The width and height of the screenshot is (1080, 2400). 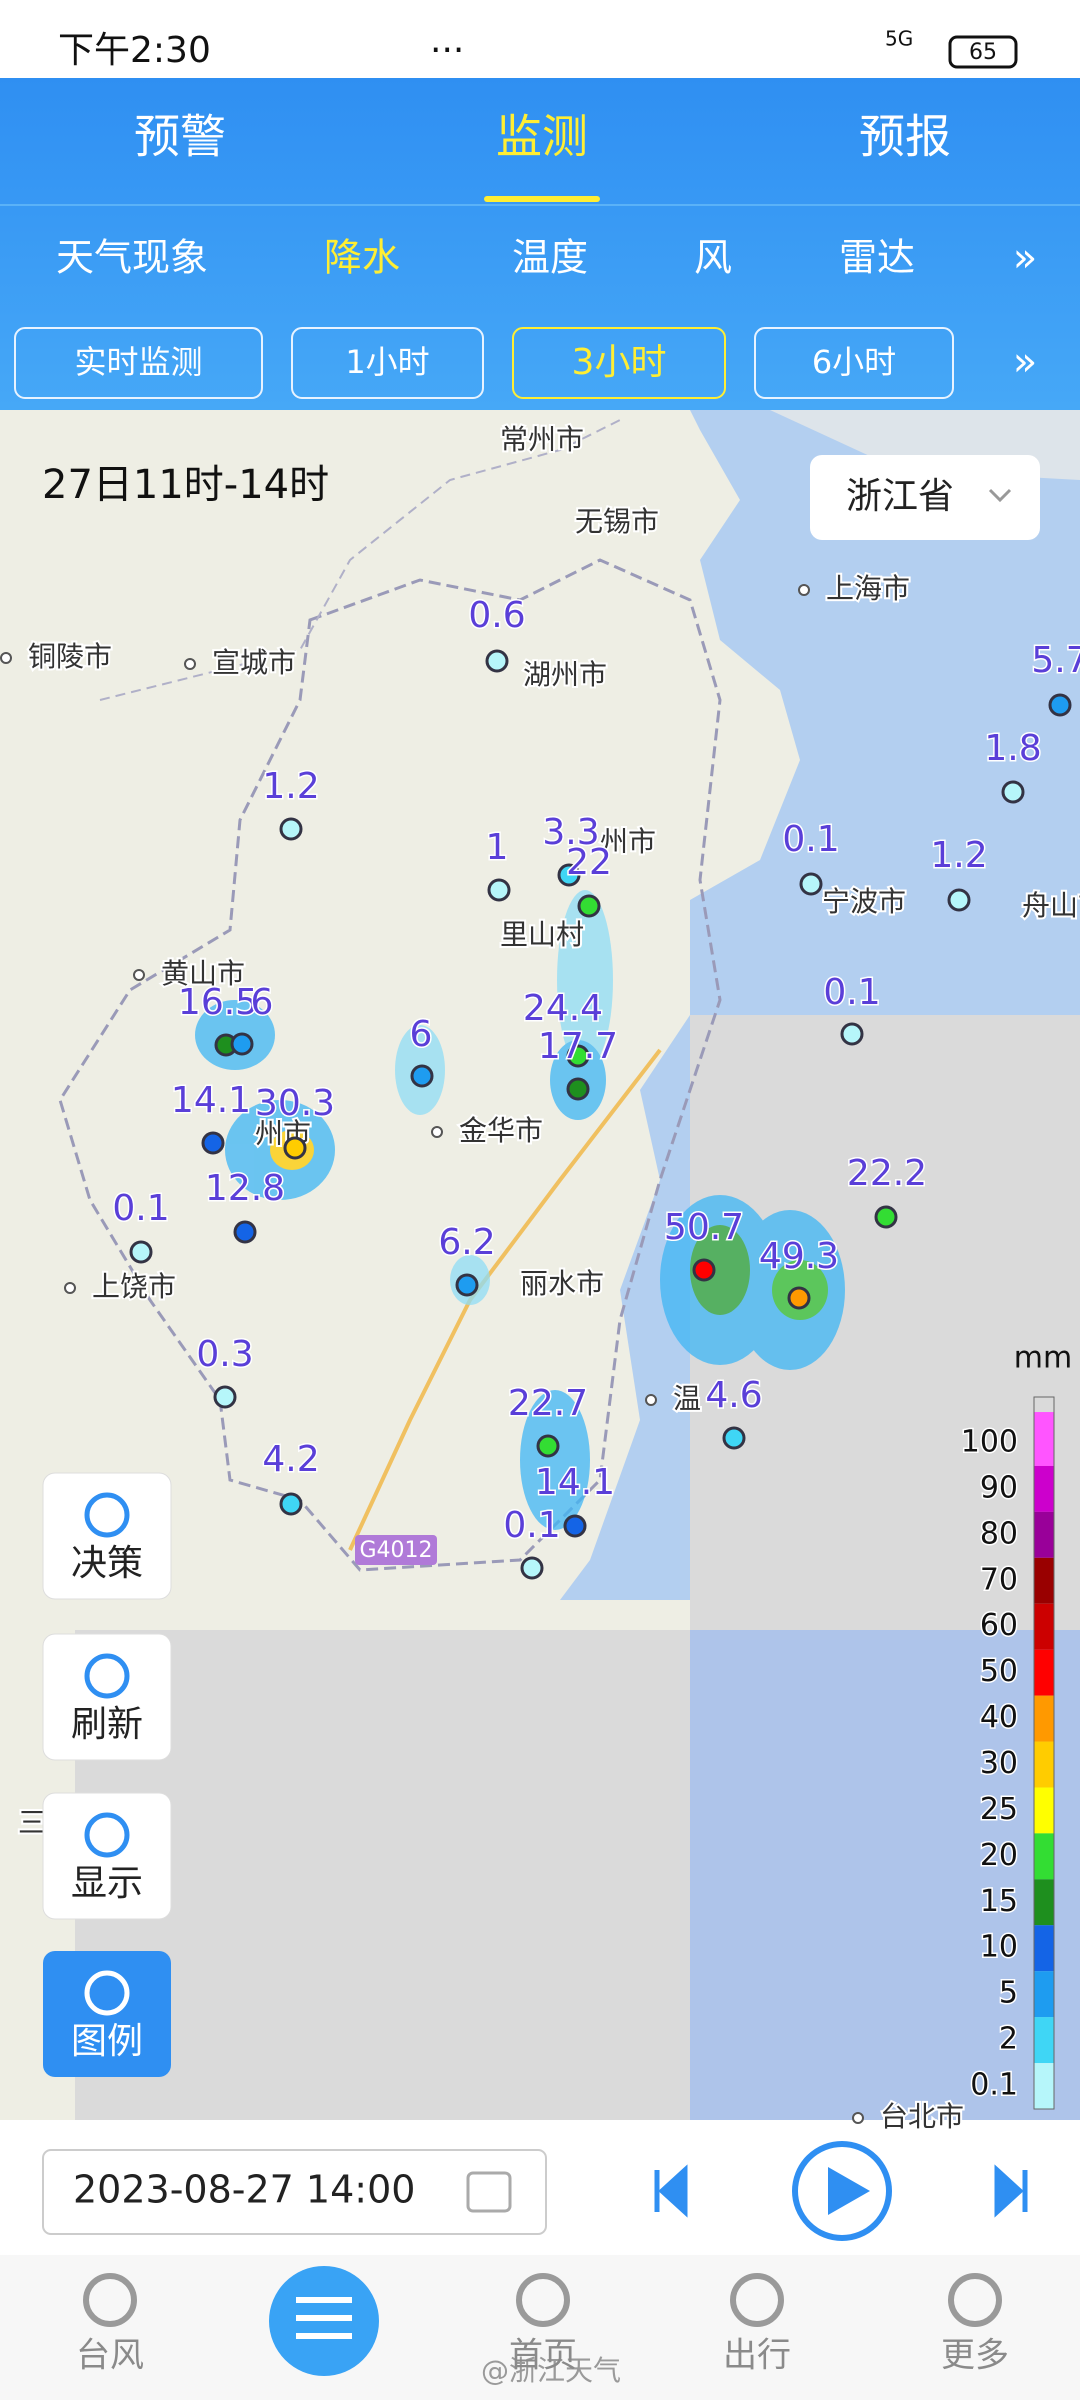 I want to click on station-value: 1.2, so click(x=958, y=855).